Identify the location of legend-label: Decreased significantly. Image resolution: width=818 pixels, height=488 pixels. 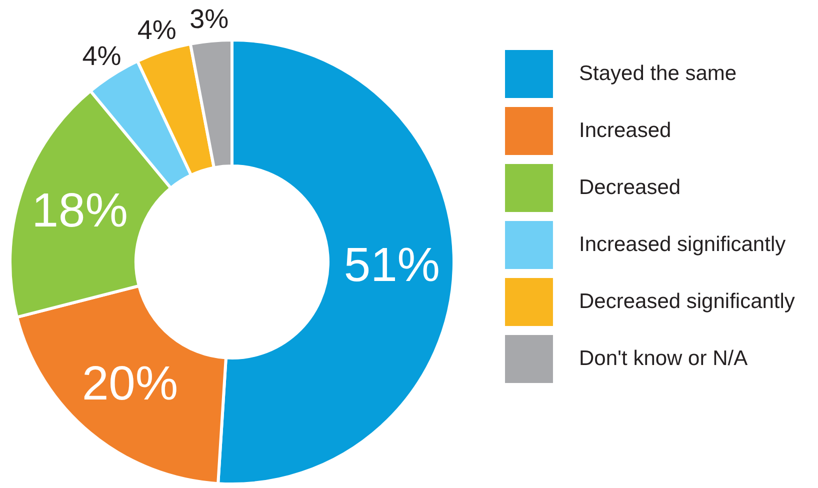
(687, 301).